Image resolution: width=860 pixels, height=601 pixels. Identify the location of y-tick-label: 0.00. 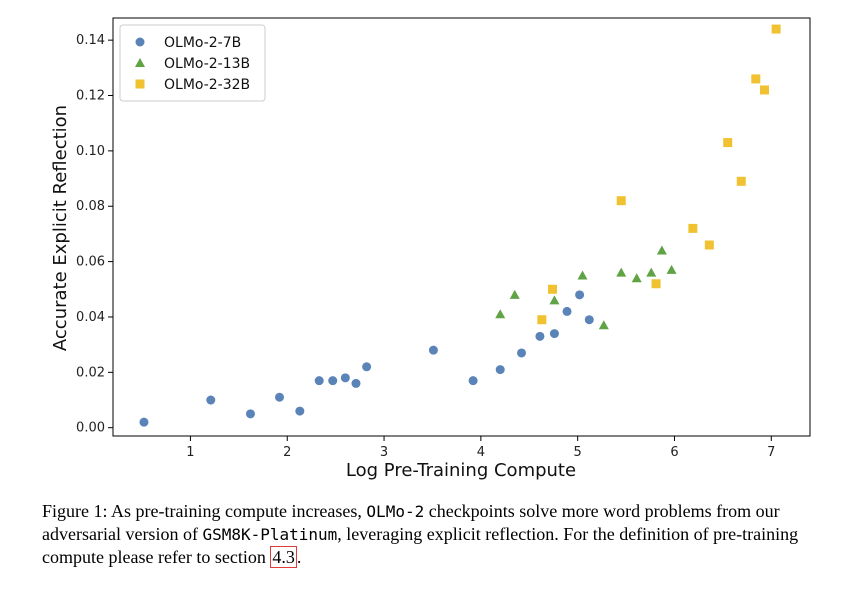
(90, 428).